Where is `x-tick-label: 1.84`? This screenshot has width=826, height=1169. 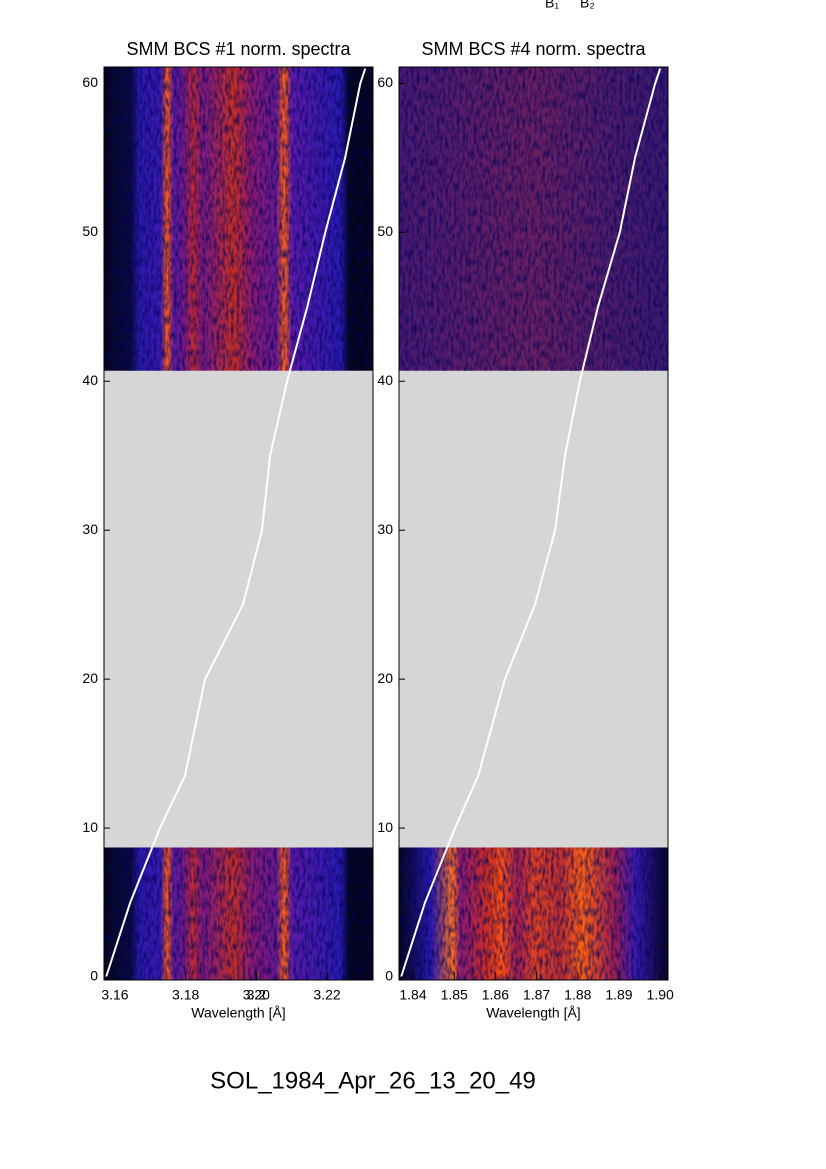 x-tick-label: 1.84 is located at coordinates (412, 995).